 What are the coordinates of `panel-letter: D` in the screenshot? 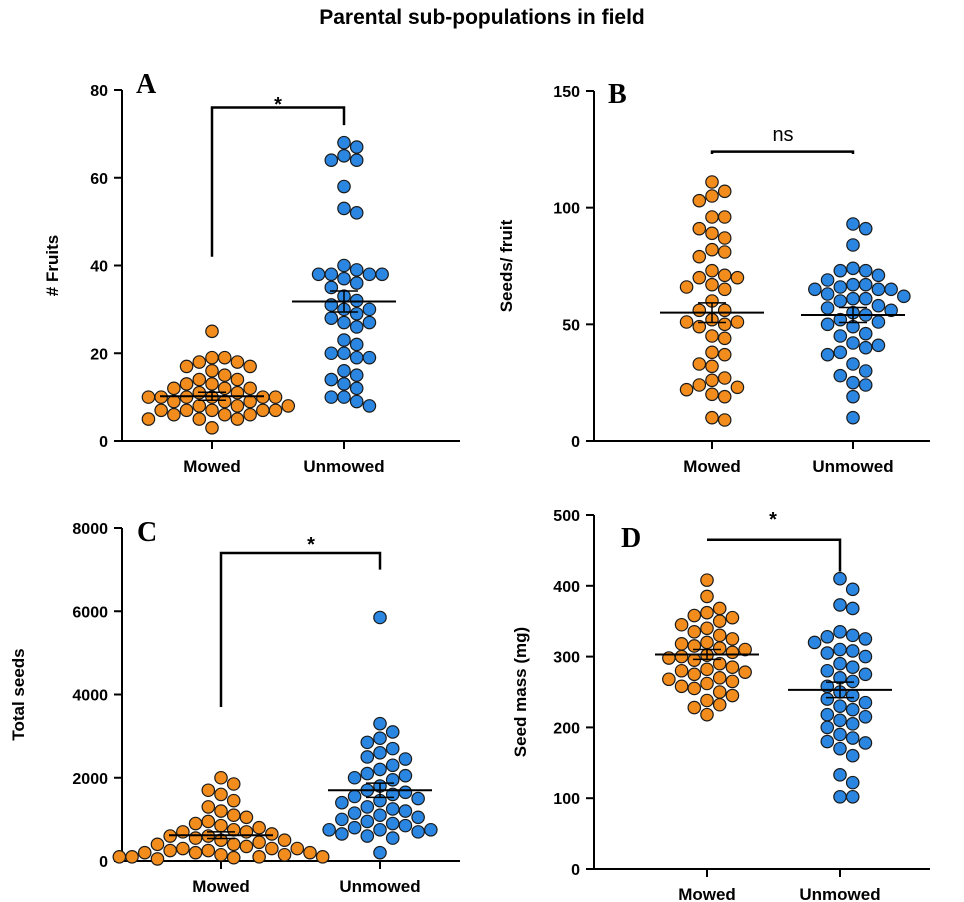 It's located at (631, 538).